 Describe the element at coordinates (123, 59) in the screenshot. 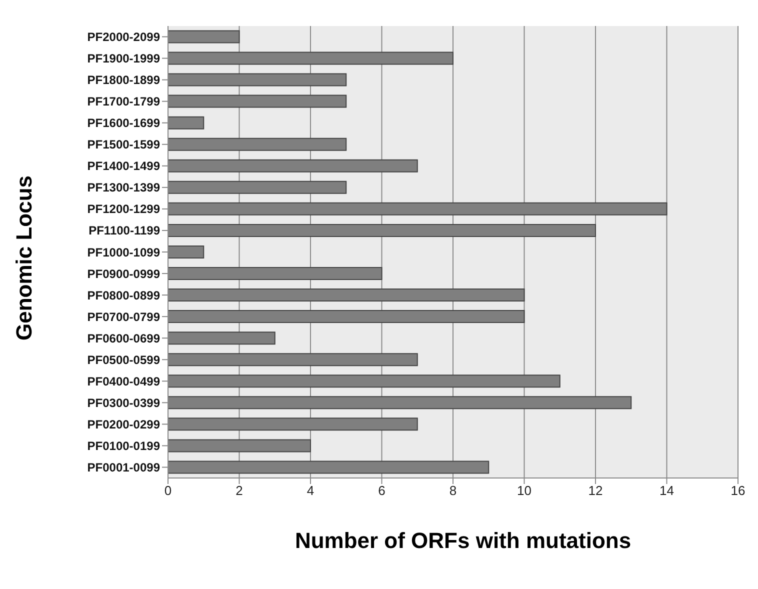

I see `y-tick-label: PF1900-1999` at that location.